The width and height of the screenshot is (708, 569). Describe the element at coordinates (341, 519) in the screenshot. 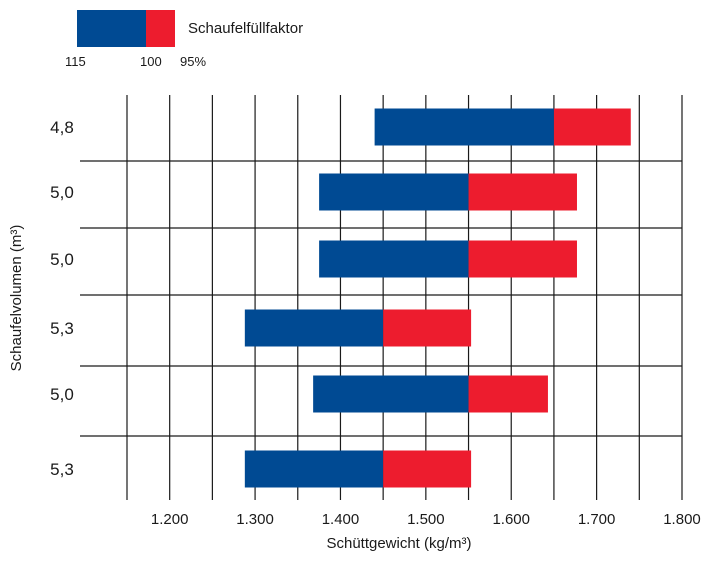

I see `x-tick-label: 1.400` at that location.